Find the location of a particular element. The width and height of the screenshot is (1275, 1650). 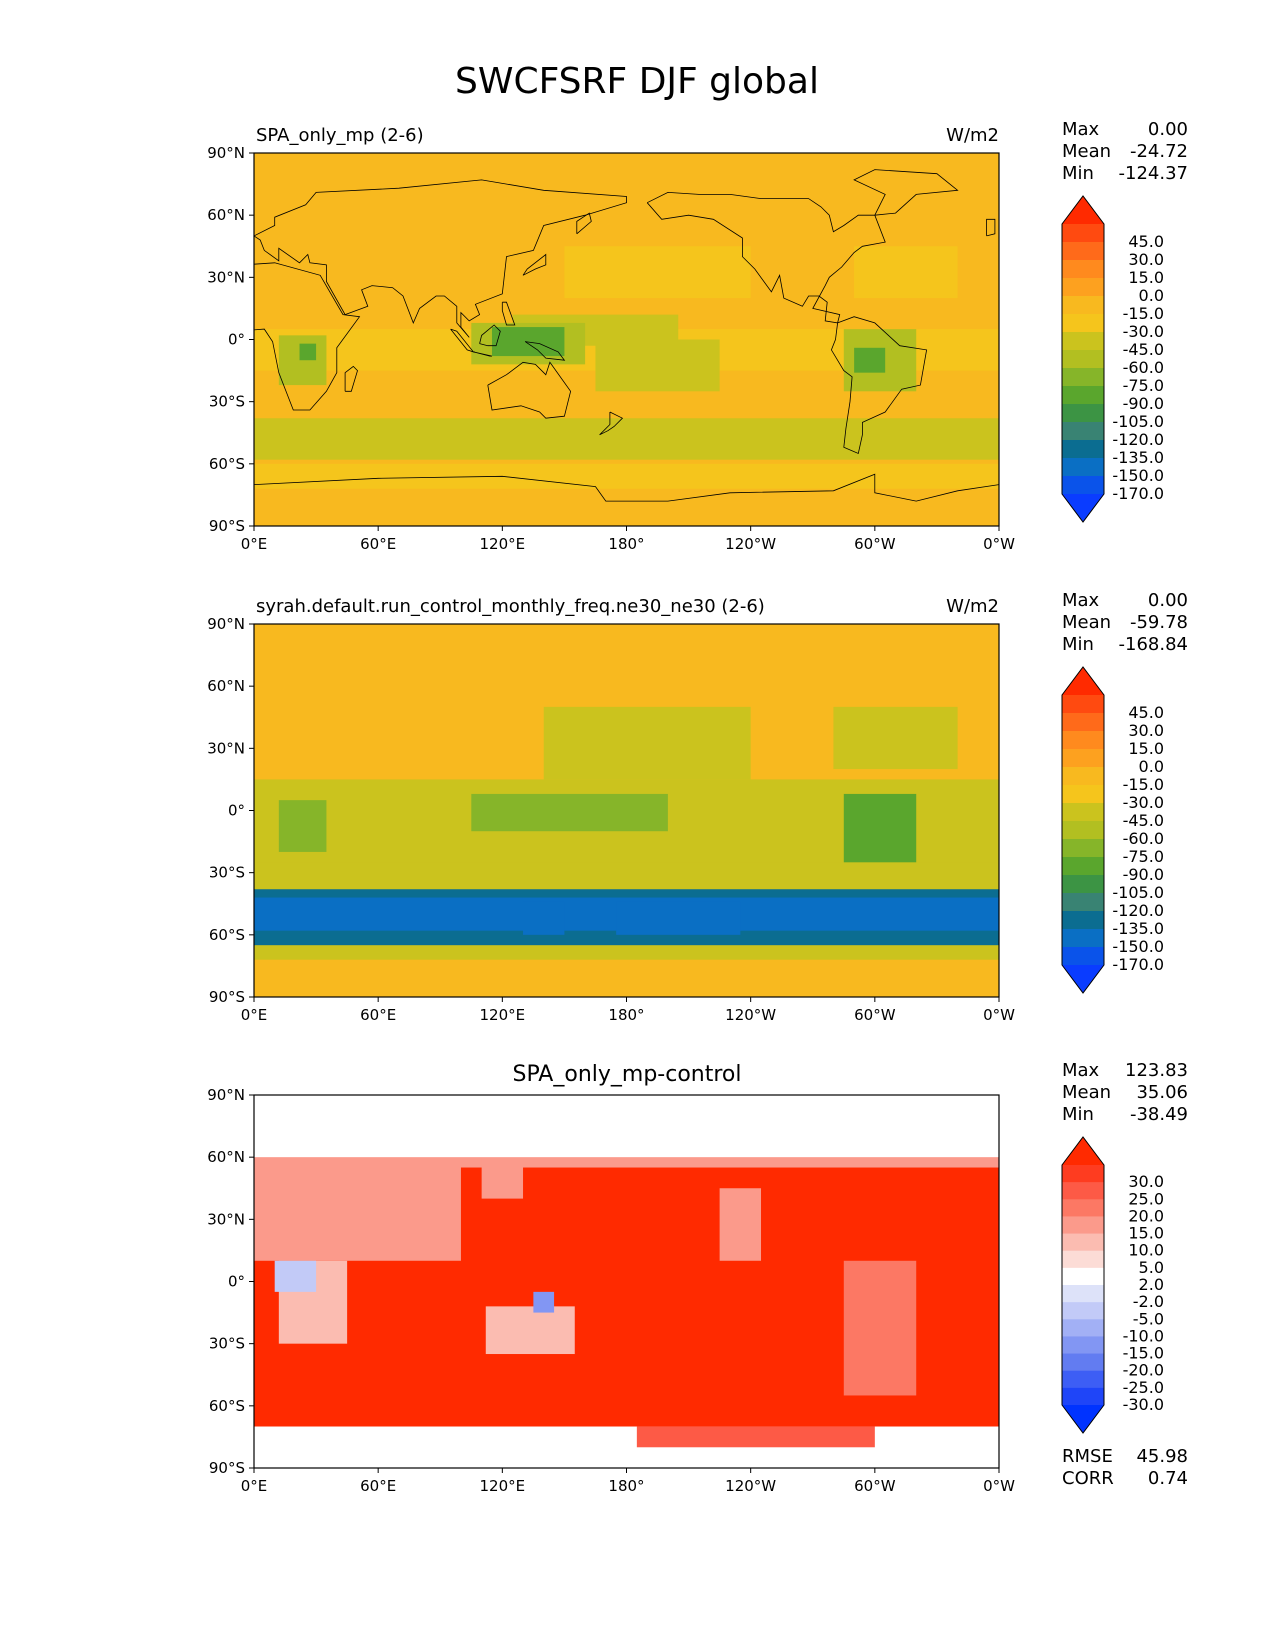

stat-label: Max is located at coordinates (1081, 1070).